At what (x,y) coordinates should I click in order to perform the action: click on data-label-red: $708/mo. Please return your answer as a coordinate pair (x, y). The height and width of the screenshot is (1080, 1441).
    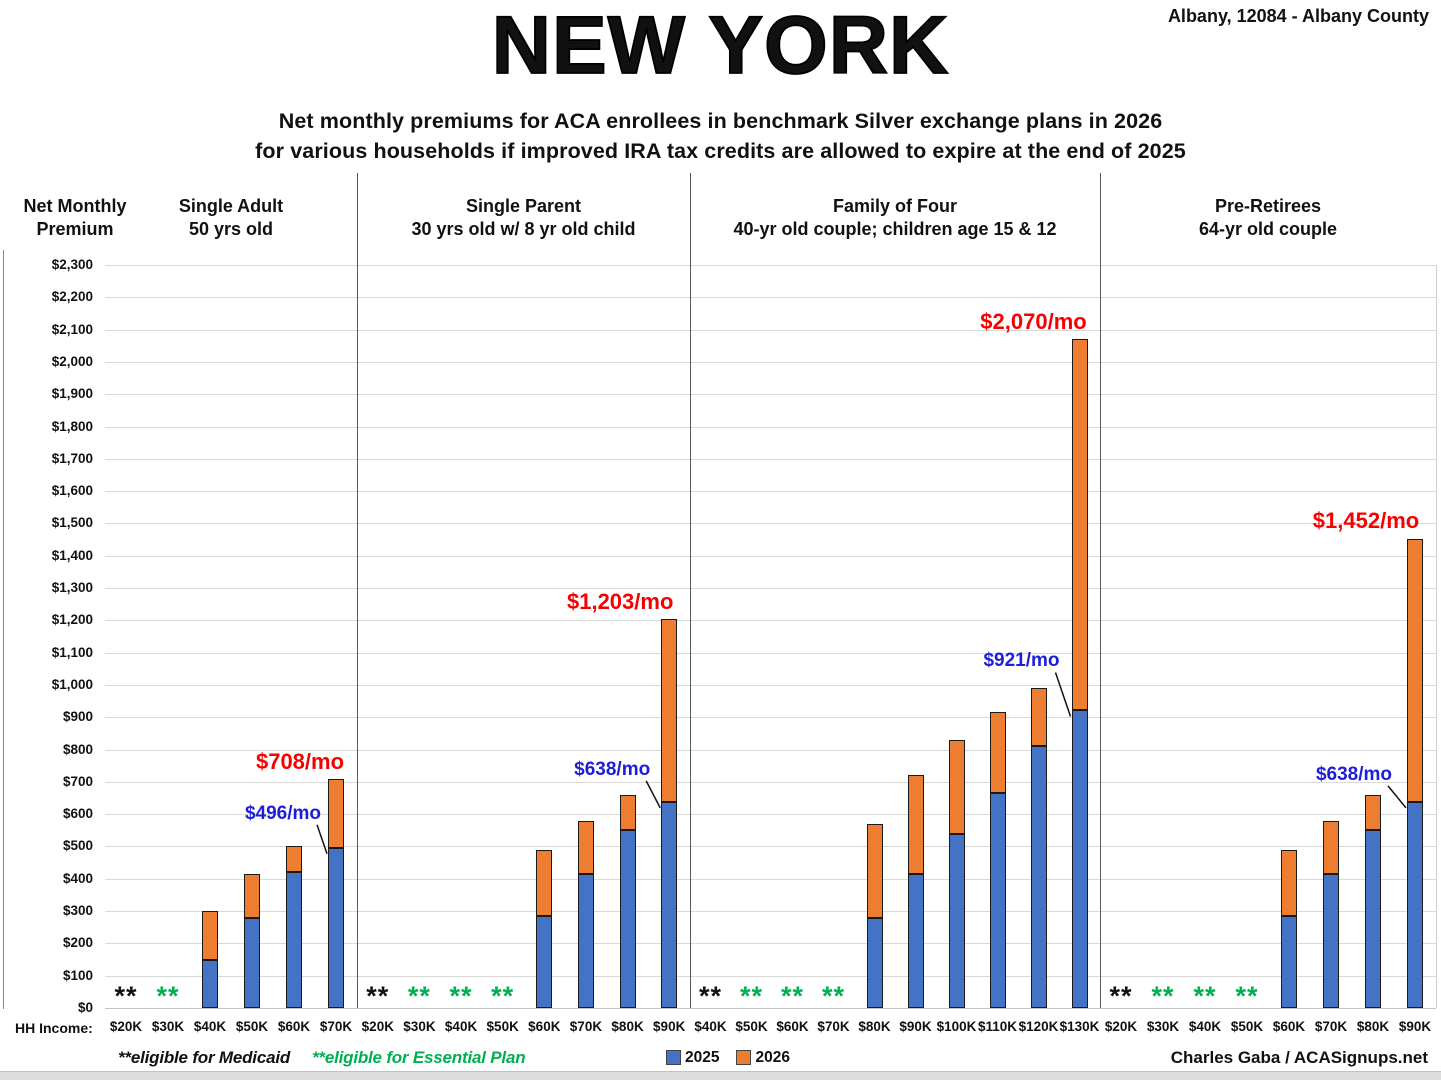
    Looking at the image, I should click on (300, 762).